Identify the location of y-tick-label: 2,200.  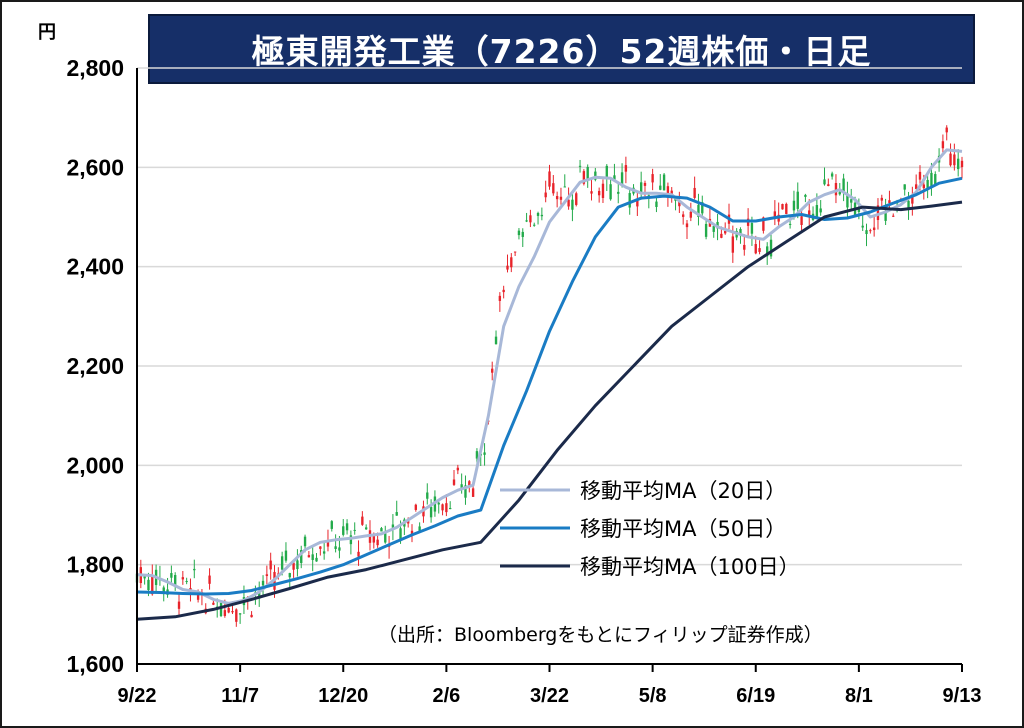
(95, 366).